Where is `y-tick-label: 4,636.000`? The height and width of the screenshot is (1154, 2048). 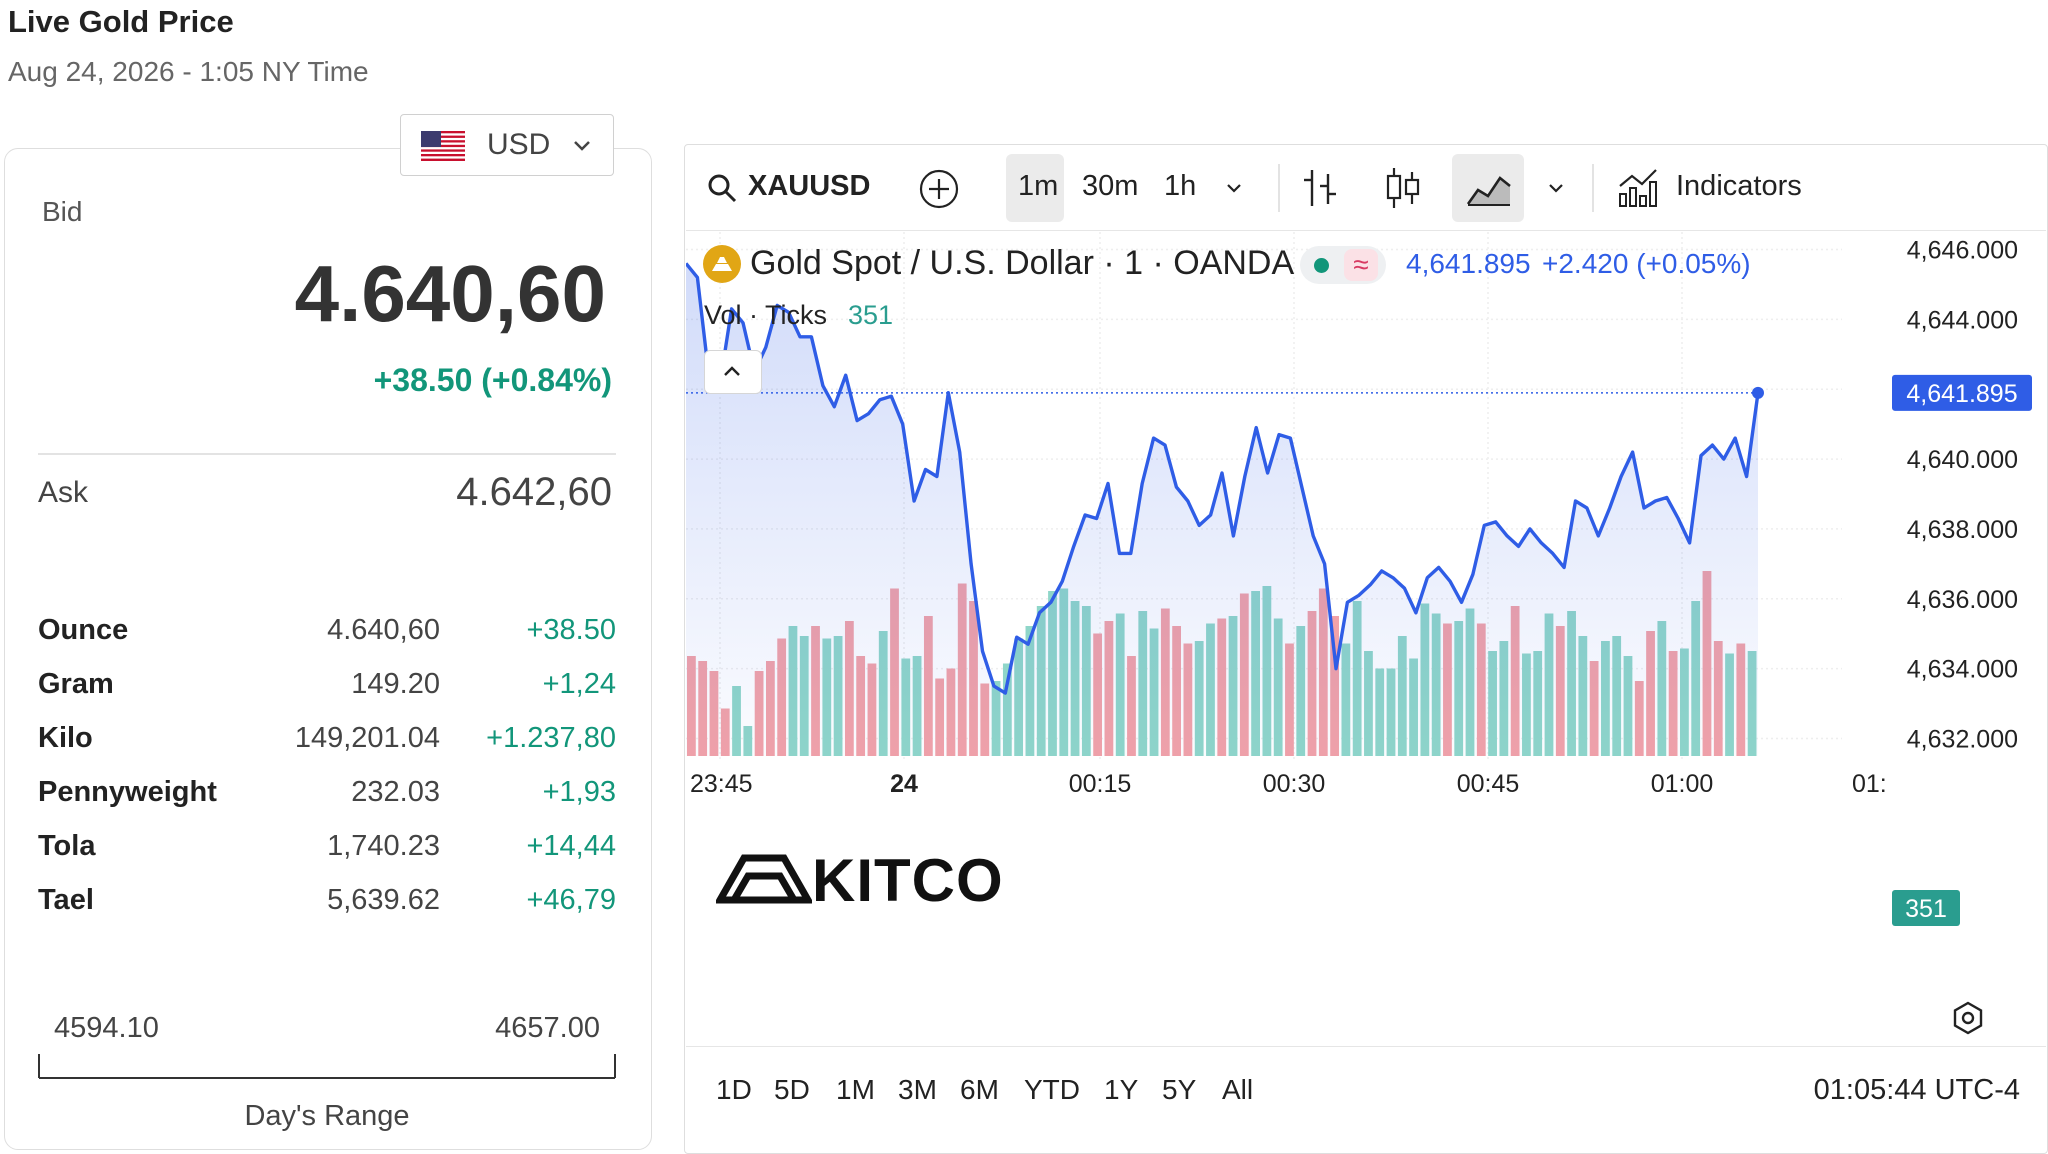 y-tick-label: 4,636.000 is located at coordinates (1962, 600).